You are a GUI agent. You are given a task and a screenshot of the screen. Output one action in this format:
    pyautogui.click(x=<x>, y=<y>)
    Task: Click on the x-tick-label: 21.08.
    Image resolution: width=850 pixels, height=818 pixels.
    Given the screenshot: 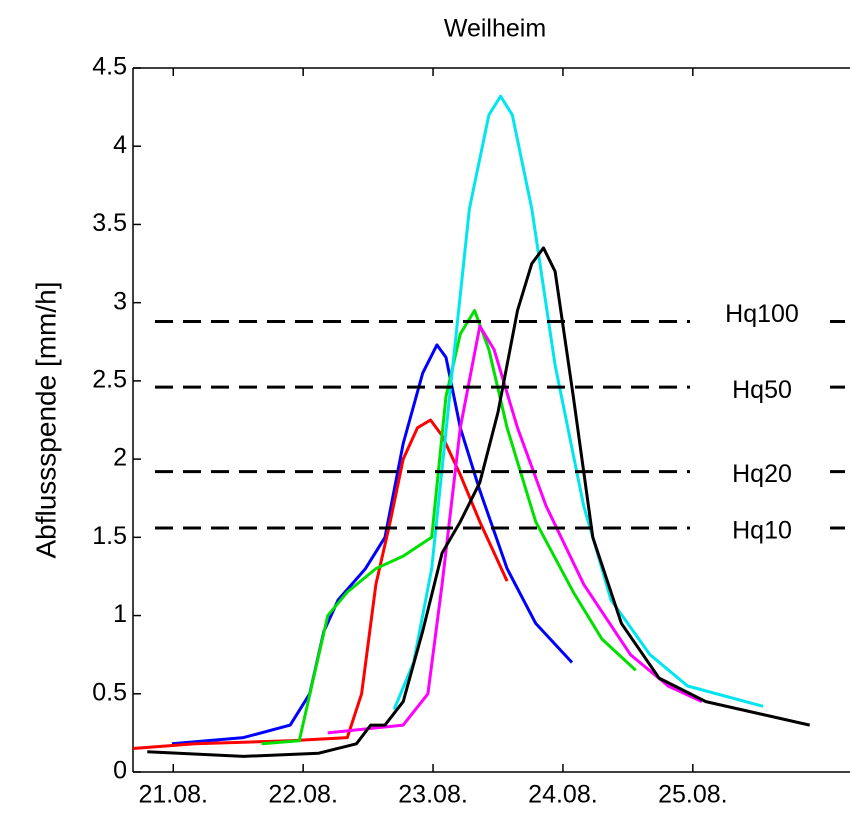 What is the action you would take?
    pyautogui.click(x=174, y=795)
    